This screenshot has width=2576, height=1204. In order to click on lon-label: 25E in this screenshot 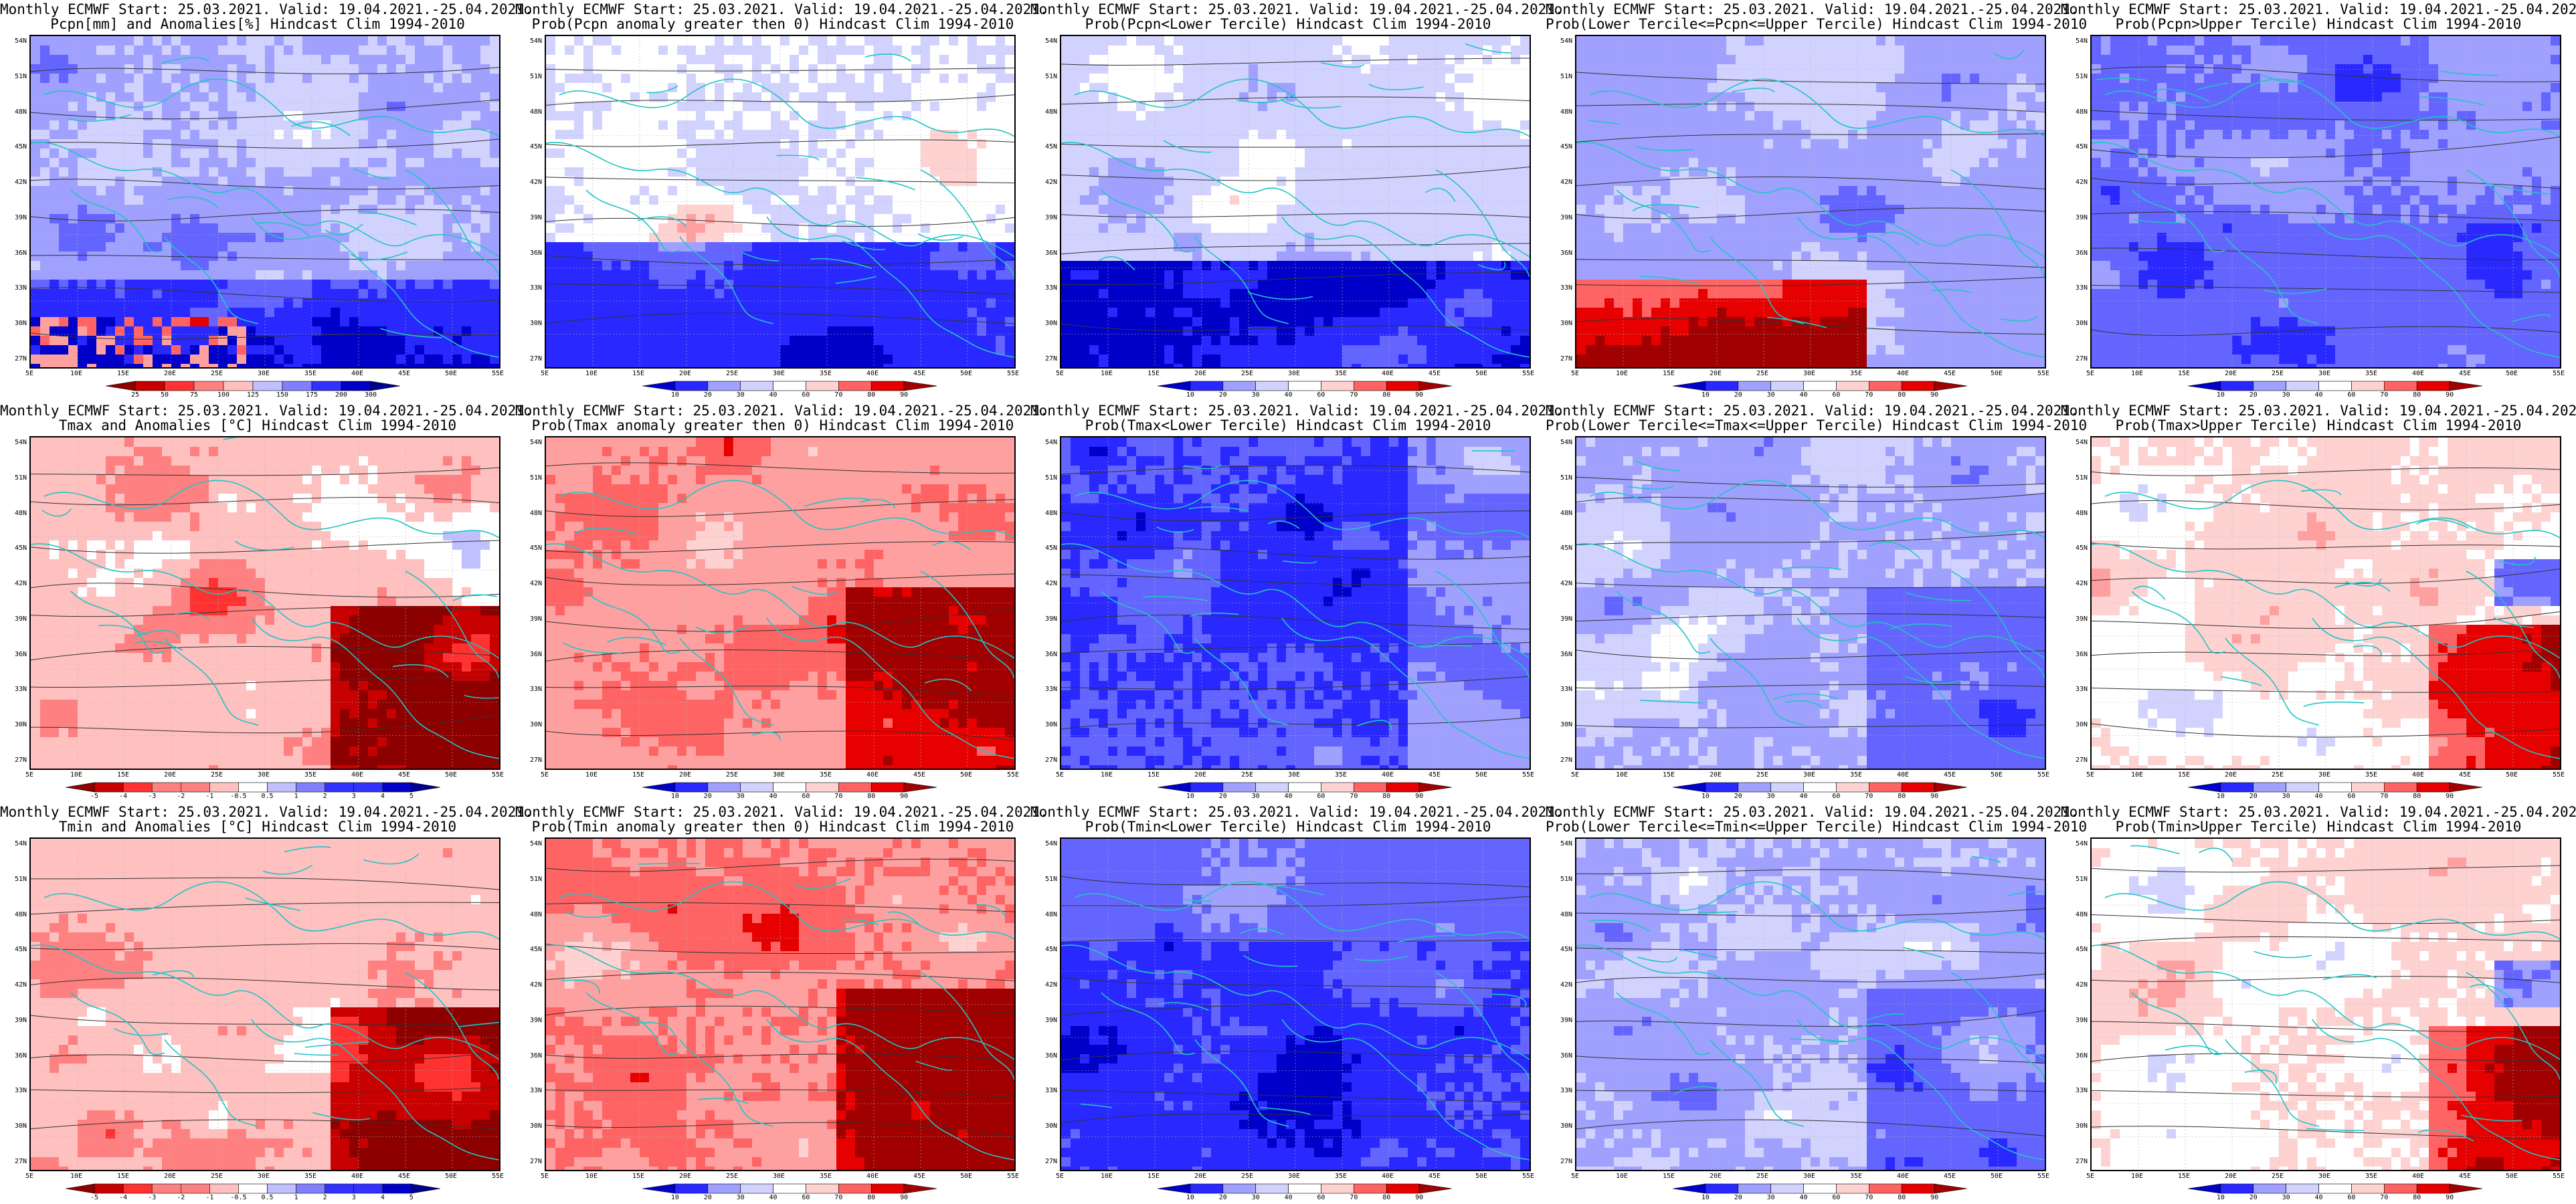, I will do `click(732, 373)`.